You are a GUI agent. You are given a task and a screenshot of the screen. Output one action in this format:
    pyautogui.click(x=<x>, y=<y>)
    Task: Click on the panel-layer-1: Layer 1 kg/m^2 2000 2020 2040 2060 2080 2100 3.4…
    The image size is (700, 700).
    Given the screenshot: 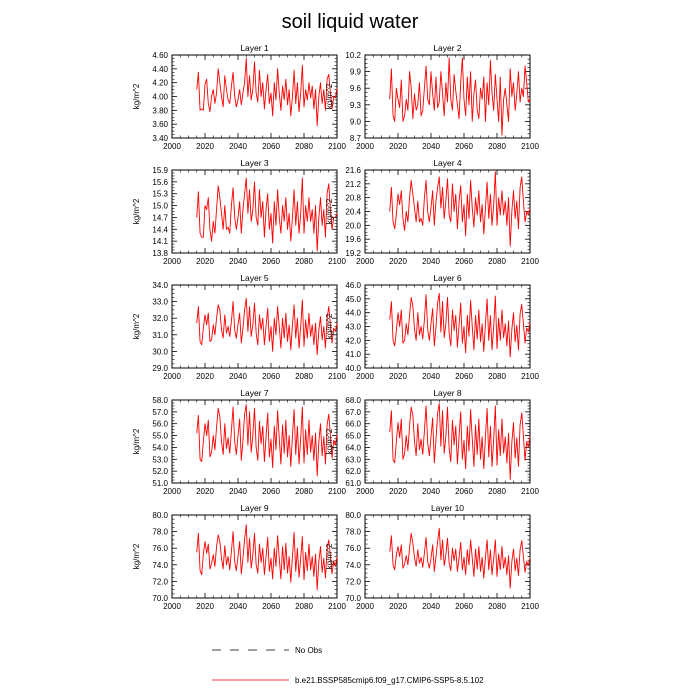 What is the action you would take?
    pyautogui.click(x=239, y=97)
    